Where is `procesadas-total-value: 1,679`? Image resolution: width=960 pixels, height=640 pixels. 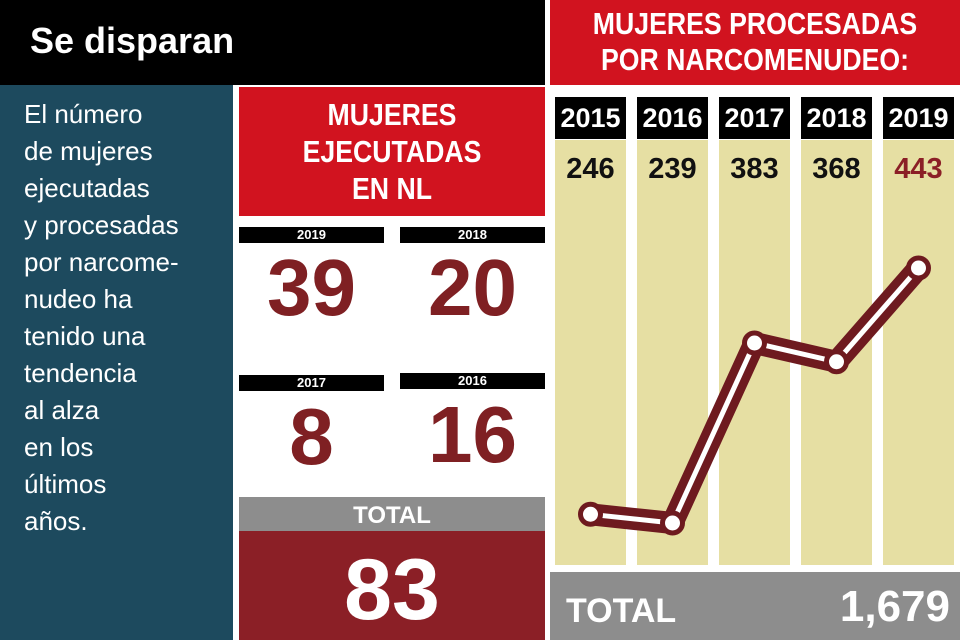
procesadas-total-value: 1,679 is located at coordinates (894, 606).